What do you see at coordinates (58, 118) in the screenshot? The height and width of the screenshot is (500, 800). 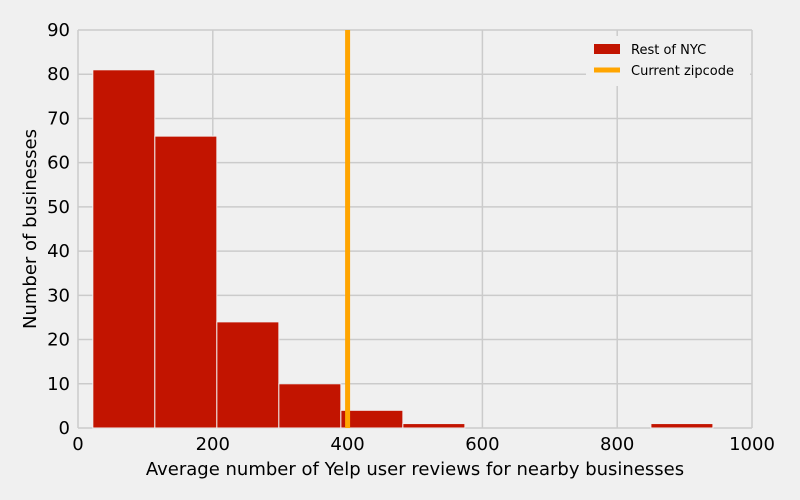 I see `y-tick-label: 70` at bounding box center [58, 118].